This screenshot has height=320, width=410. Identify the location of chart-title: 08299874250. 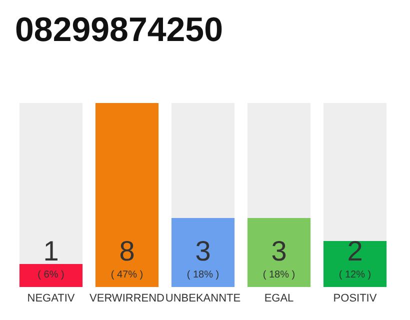
(119, 30).